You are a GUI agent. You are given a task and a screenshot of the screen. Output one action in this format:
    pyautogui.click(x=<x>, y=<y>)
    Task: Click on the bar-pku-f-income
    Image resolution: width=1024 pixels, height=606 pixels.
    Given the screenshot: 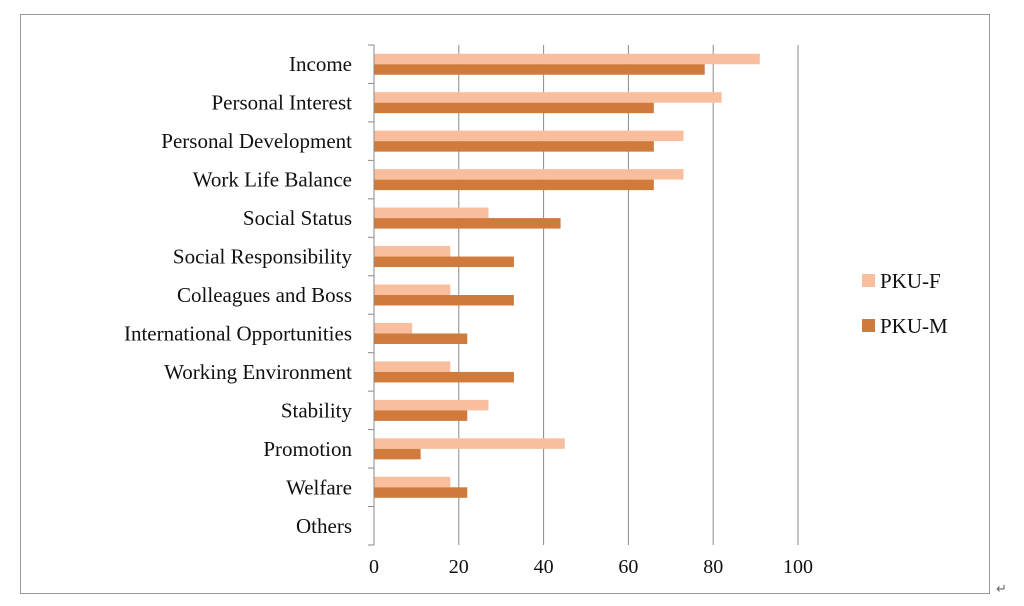 What is the action you would take?
    pyautogui.click(x=567, y=59)
    